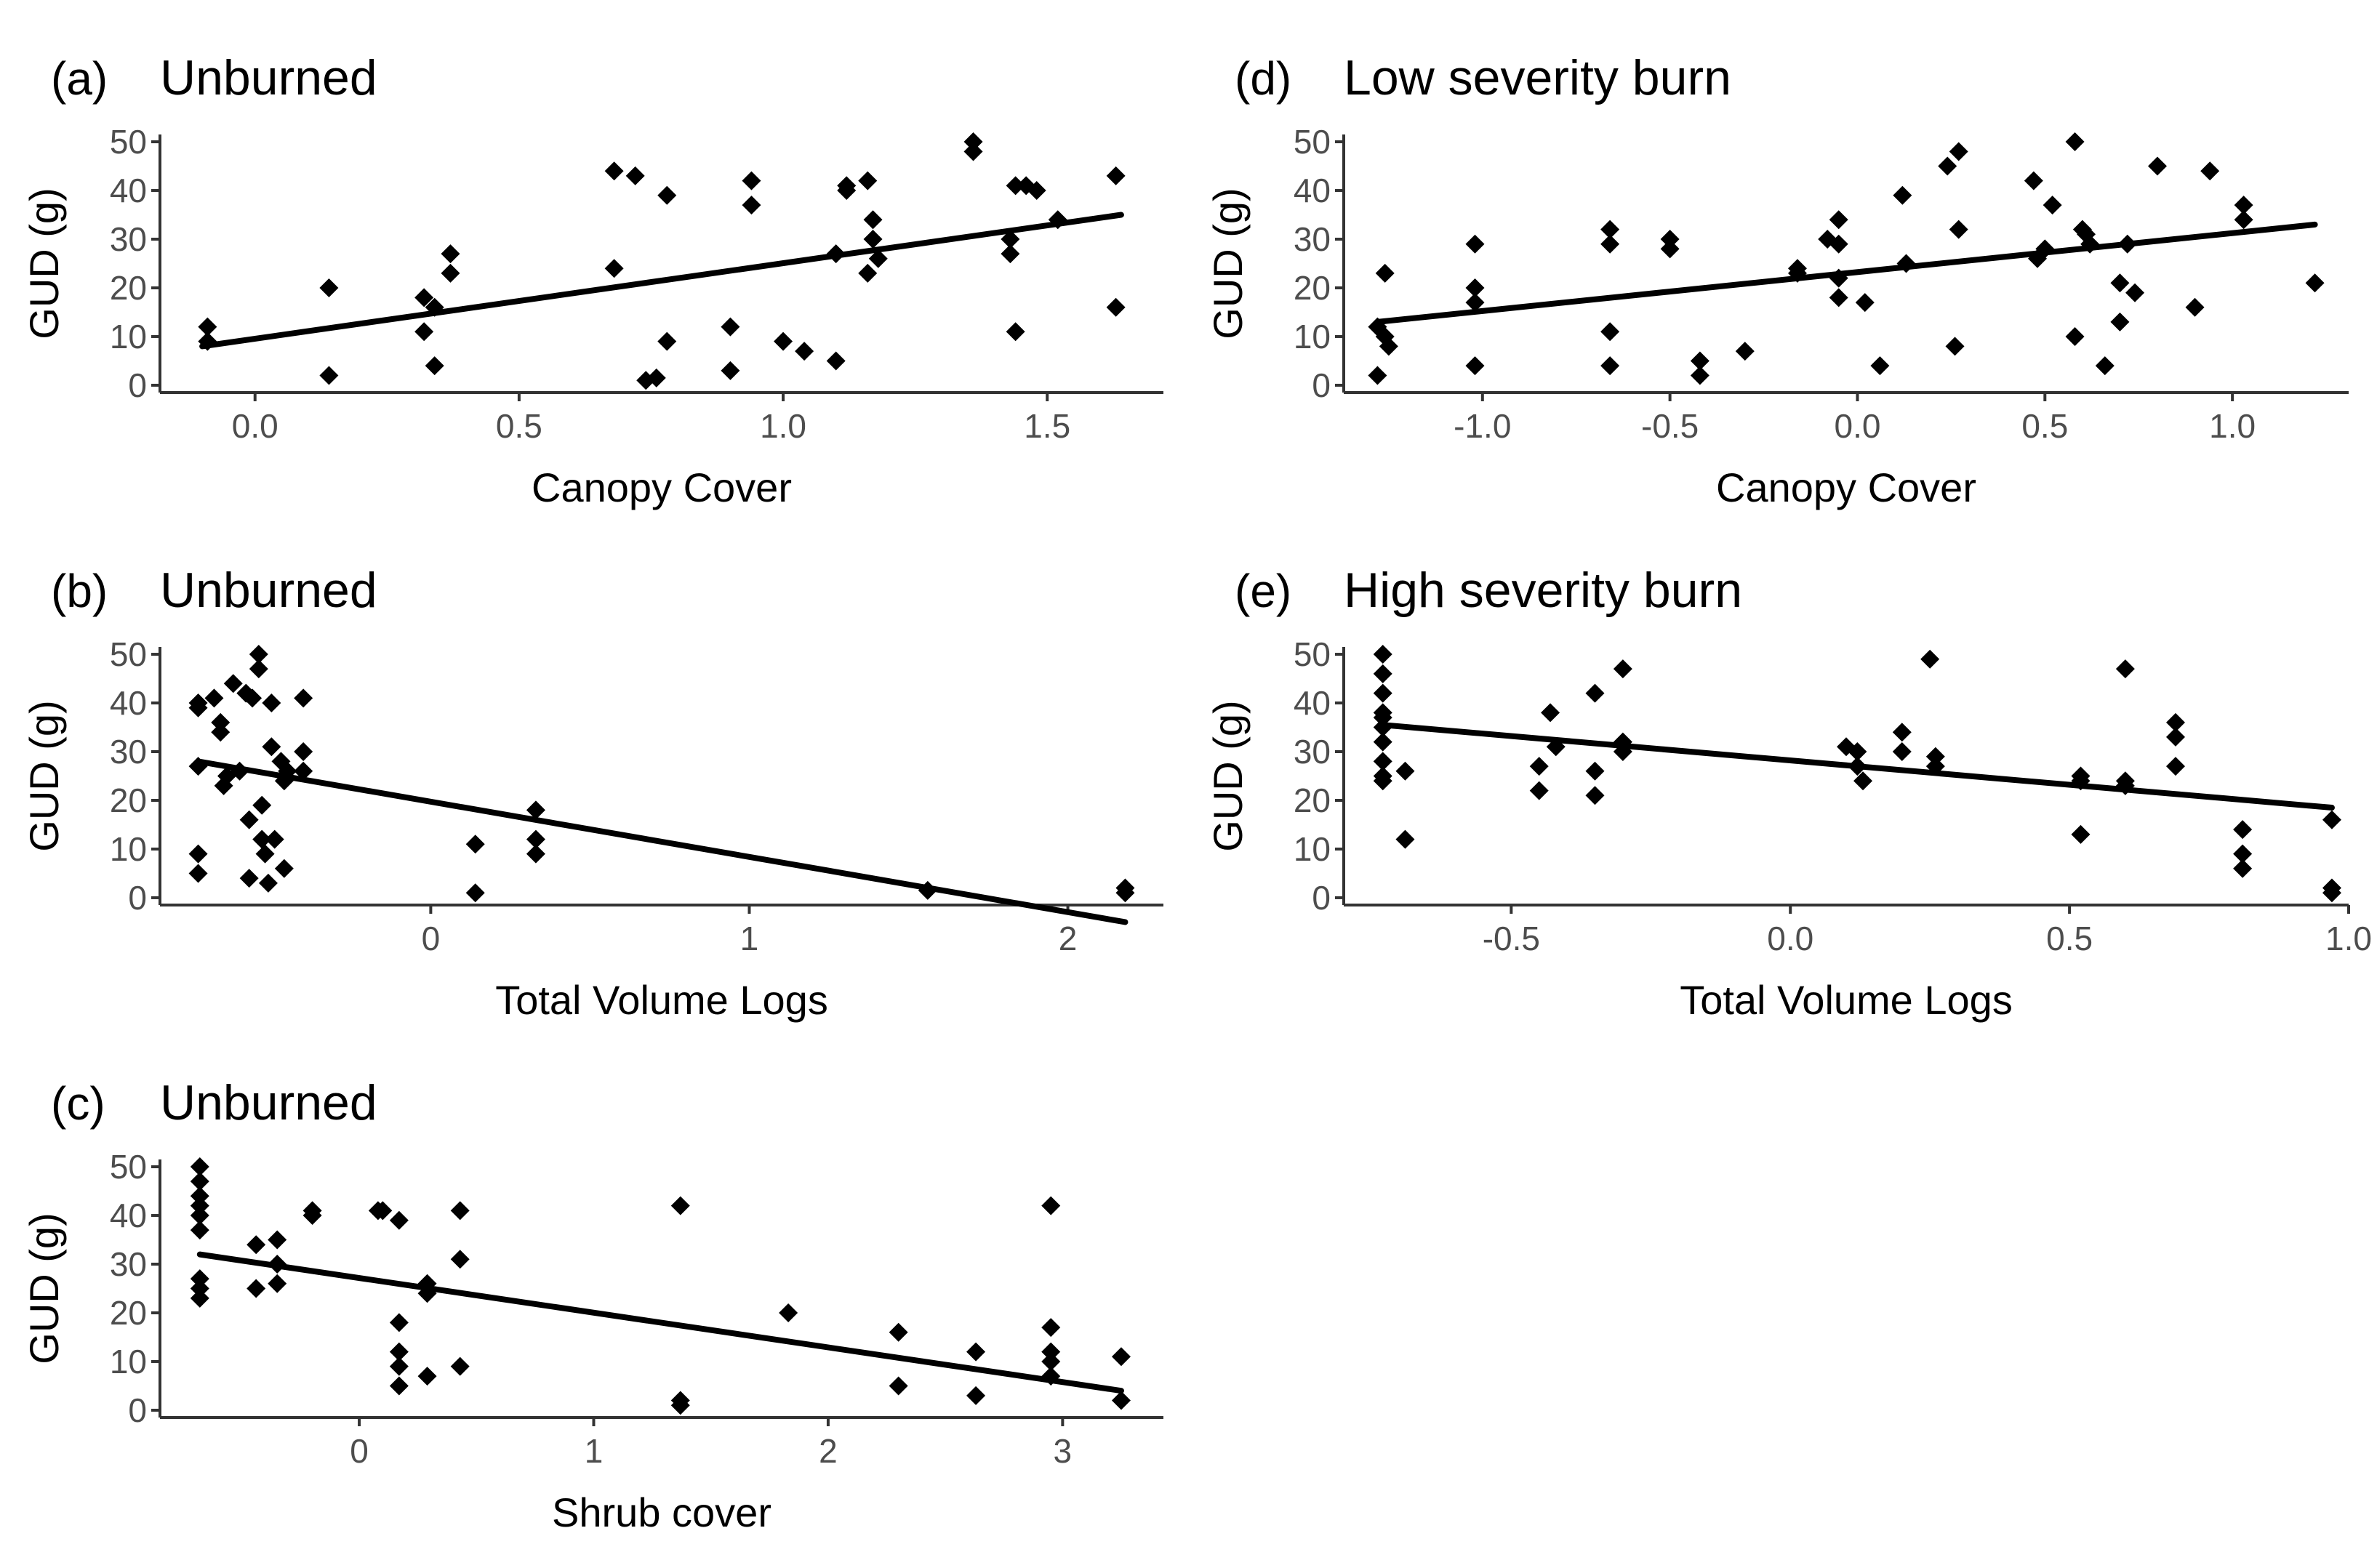 The width and height of the screenshot is (2377, 1568). I want to click on x-tick-label: 0.5, so click(519, 426).